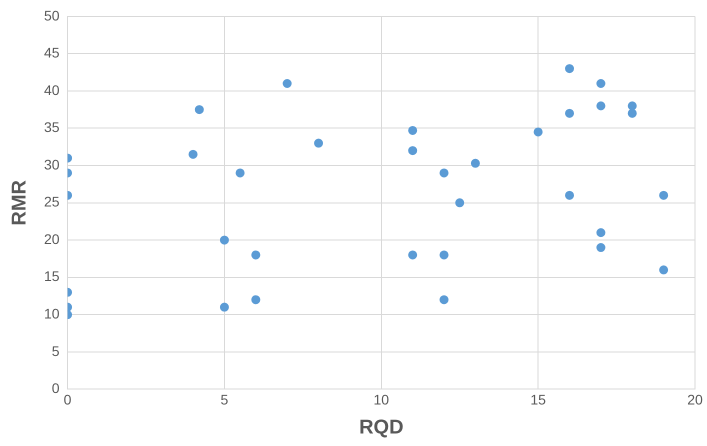 Image resolution: width=707 pixels, height=446 pixels. I want to click on y-tick-label: 10, so click(52, 314).